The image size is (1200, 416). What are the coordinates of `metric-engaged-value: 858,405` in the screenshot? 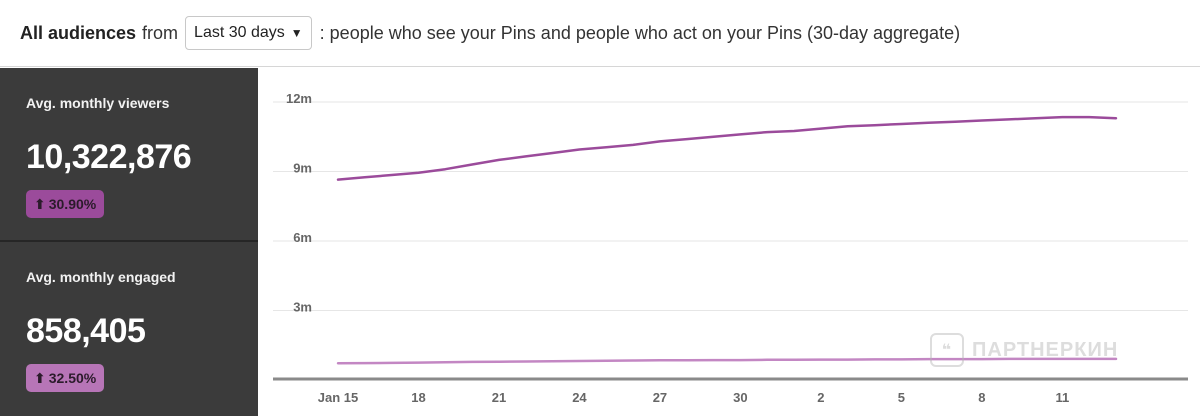 It's located at (86, 331).